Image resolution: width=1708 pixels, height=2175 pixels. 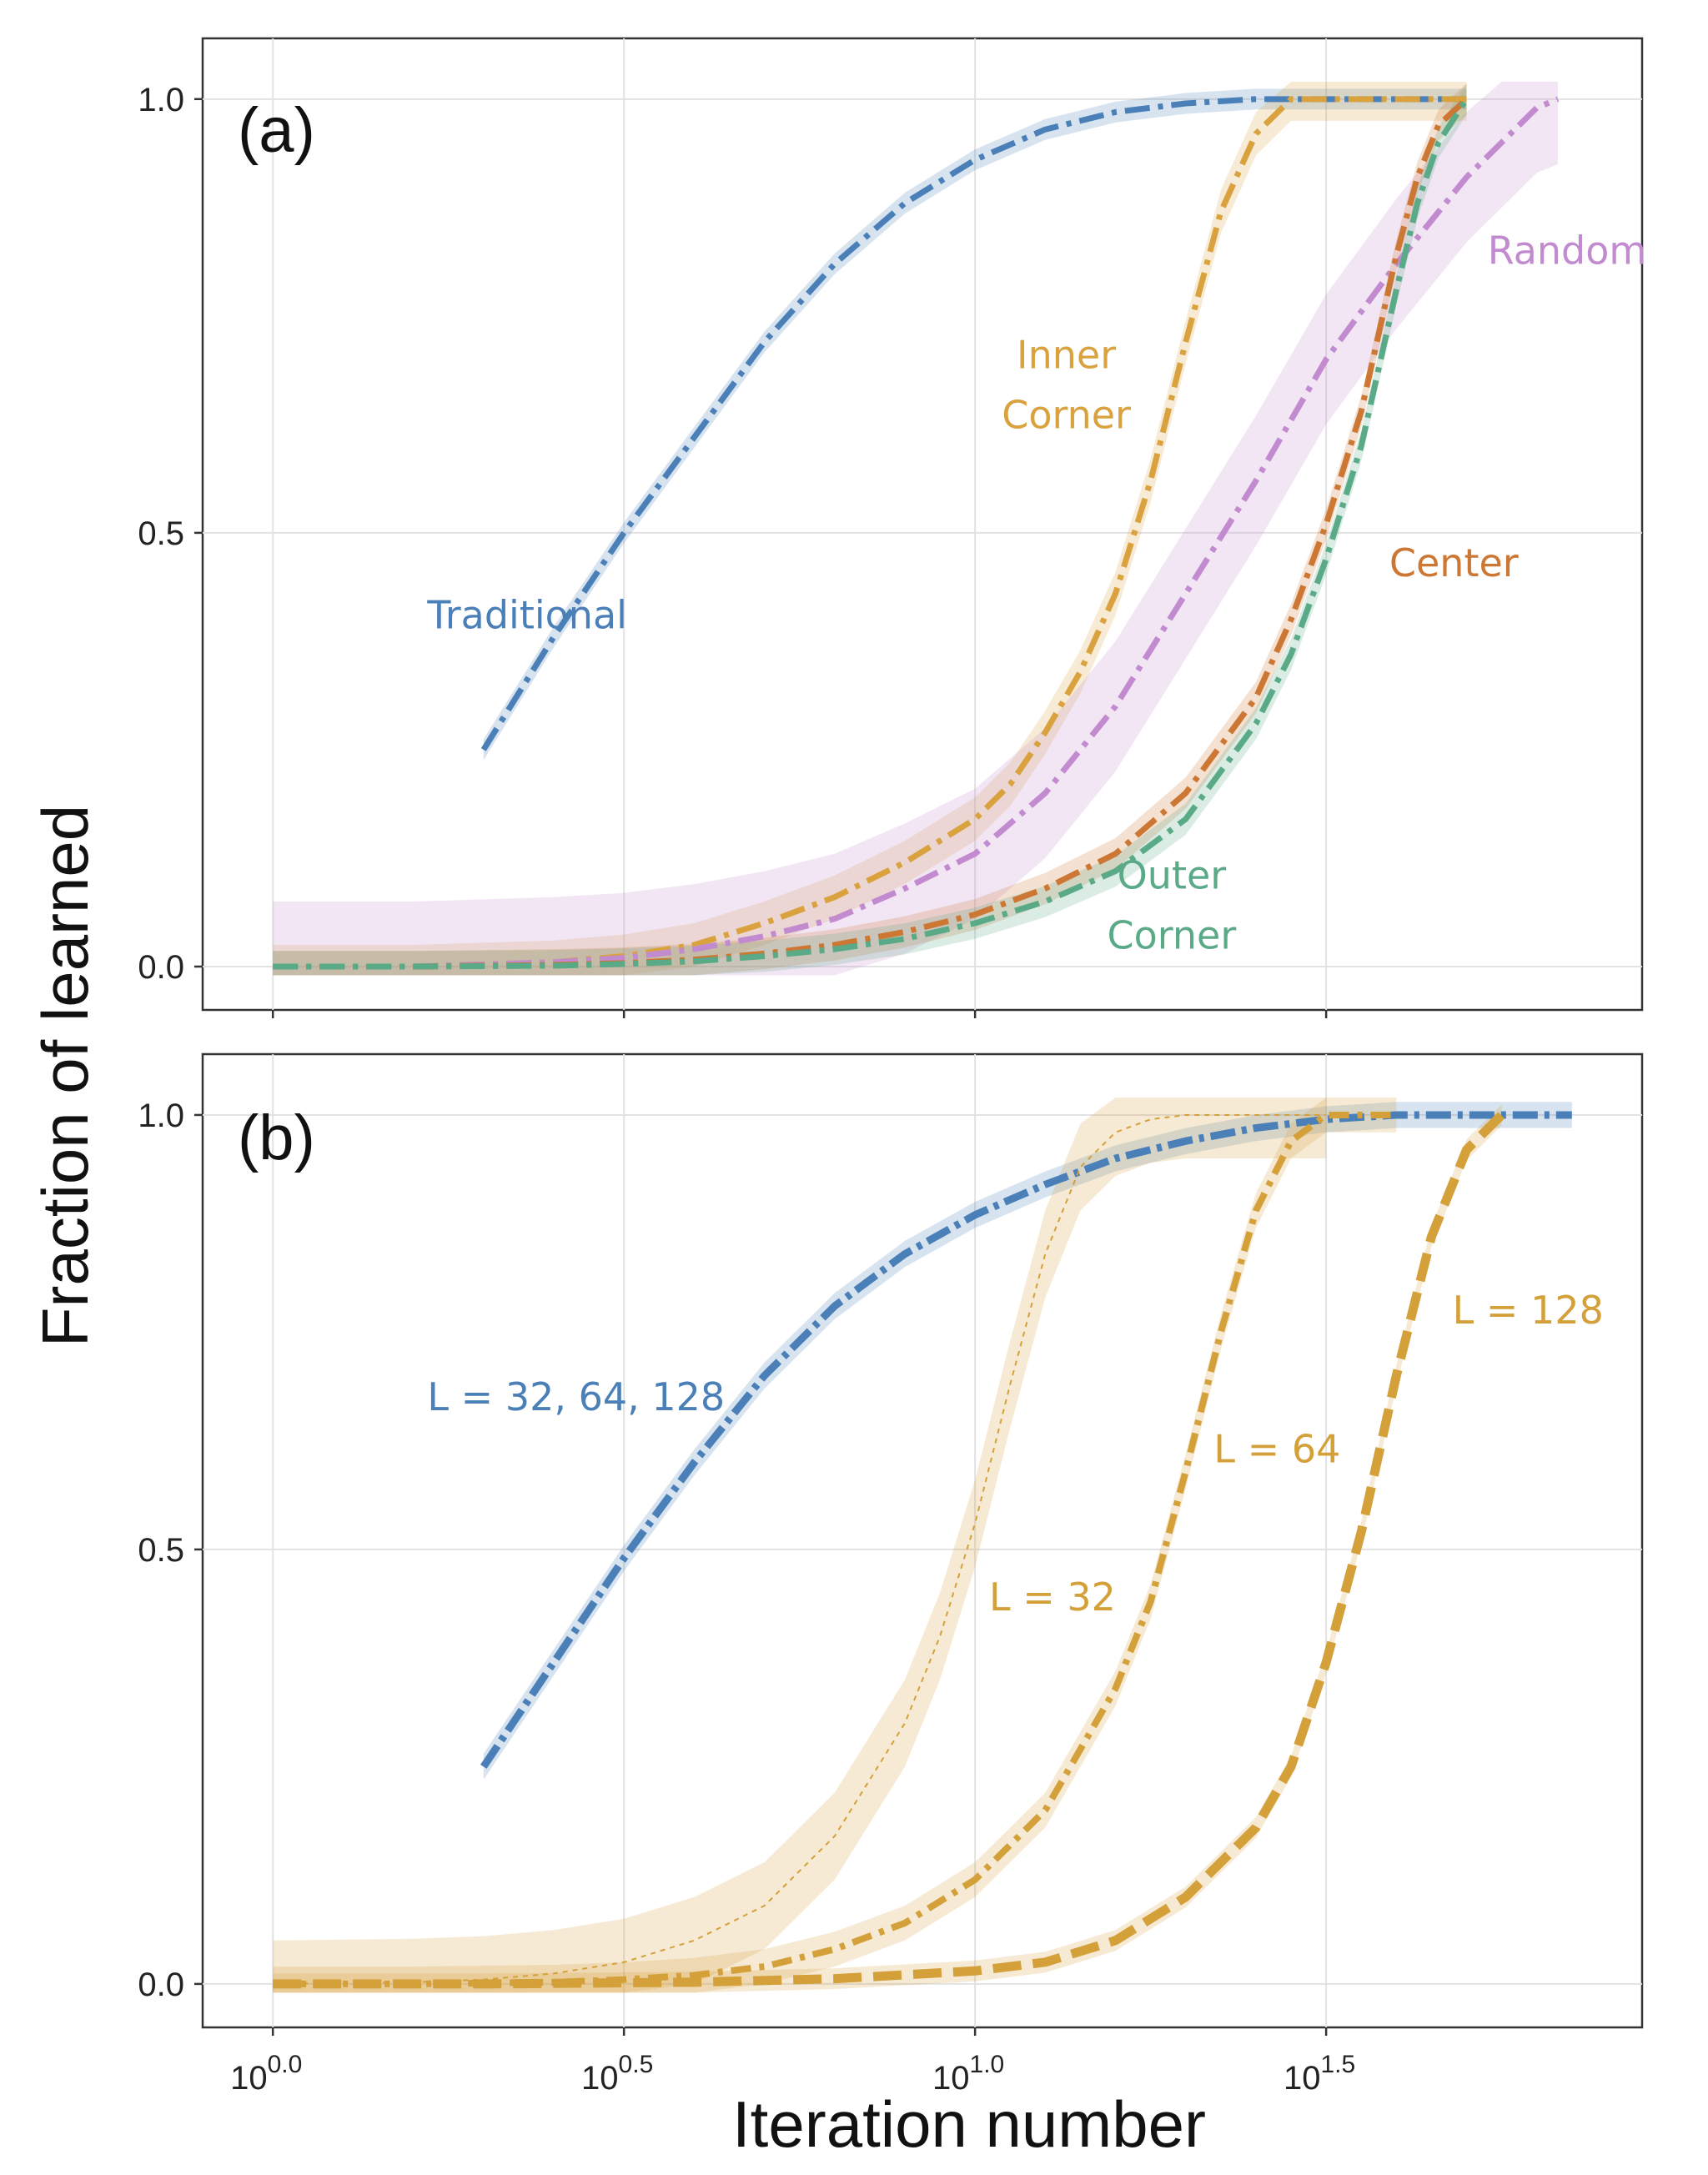 What do you see at coordinates (1172, 904) in the screenshot?
I see `series-label-outer-corner: Outer Corner` at bounding box center [1172, 904].